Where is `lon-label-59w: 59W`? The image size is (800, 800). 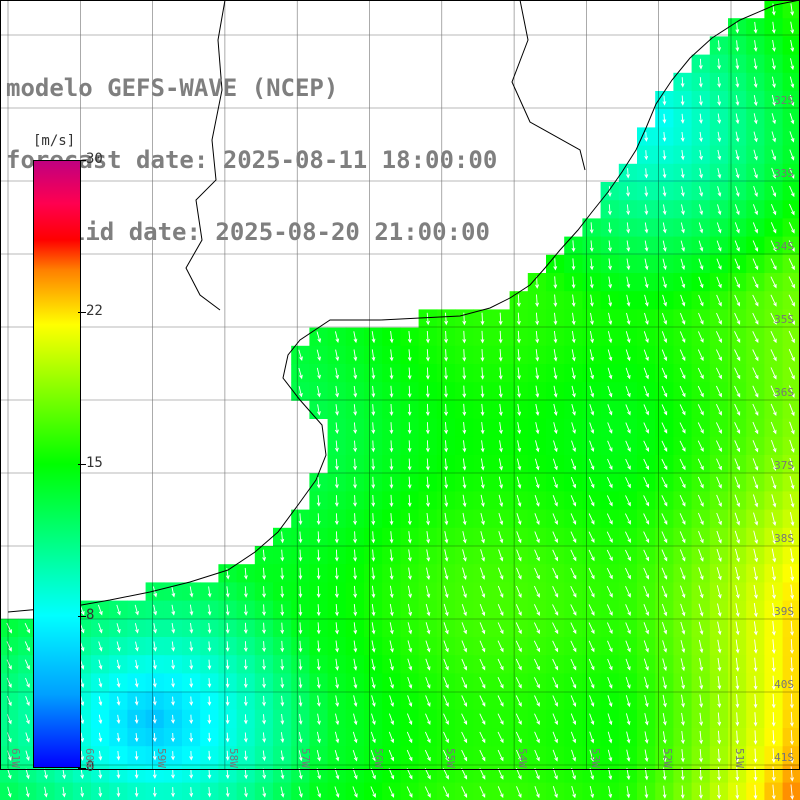 lon-label-59w: 59W is located at coordinates (161, 758).